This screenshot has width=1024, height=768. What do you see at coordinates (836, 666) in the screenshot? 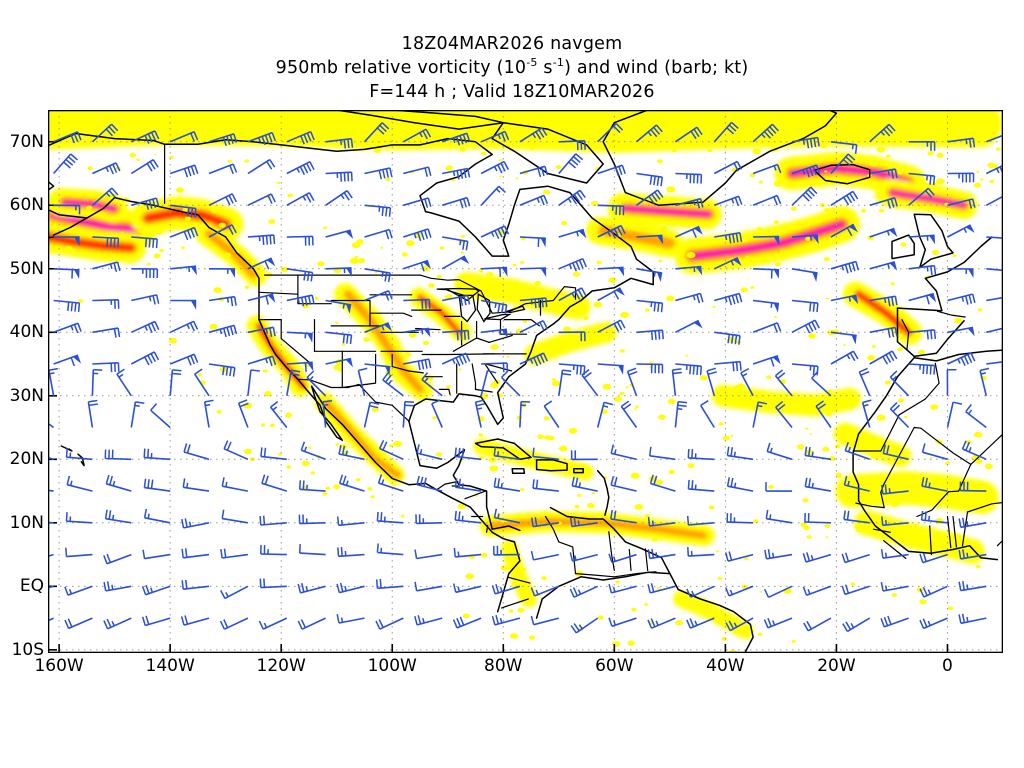
I see `x-tick-20W: 20W` at bounding box center [836, 666].